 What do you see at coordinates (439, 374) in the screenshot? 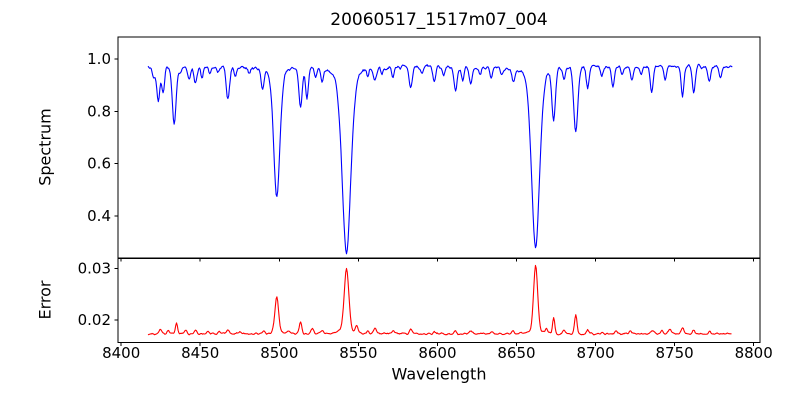
I see `x-axis-label: Wavelength` at bounding box center [439, 374].